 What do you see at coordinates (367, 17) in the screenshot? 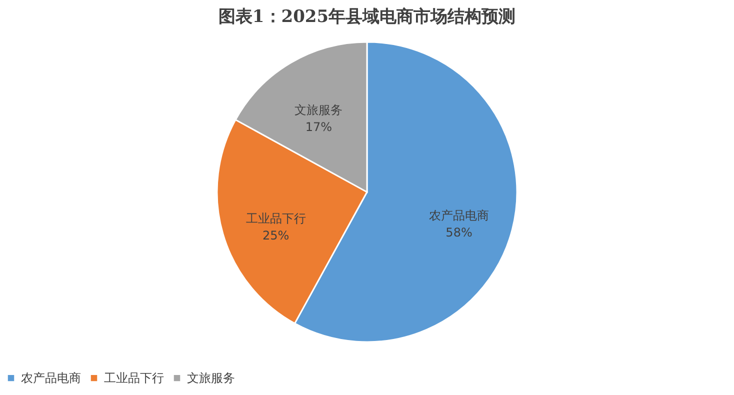
I see `chart-title: 图表1：2025年县域电商市场结构预测` at bounding box center [367, 17].